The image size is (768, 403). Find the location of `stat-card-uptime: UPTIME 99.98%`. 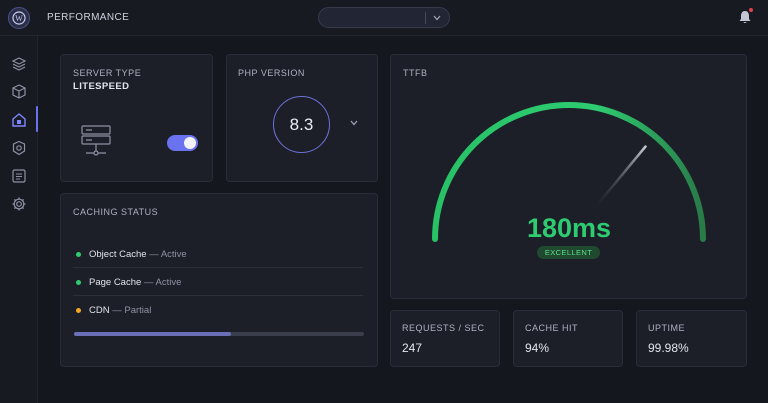

stat-card-uptime: UPTIME 99.98% is located at coordinates (691, 338).